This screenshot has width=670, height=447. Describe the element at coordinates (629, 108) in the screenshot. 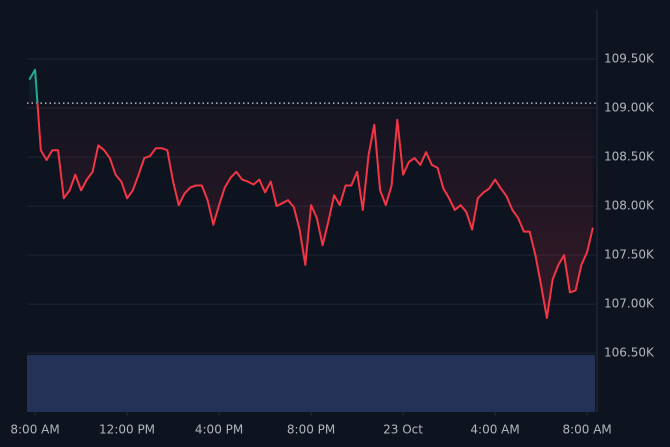

I see `y-tick-label: 109.00K` at that location.